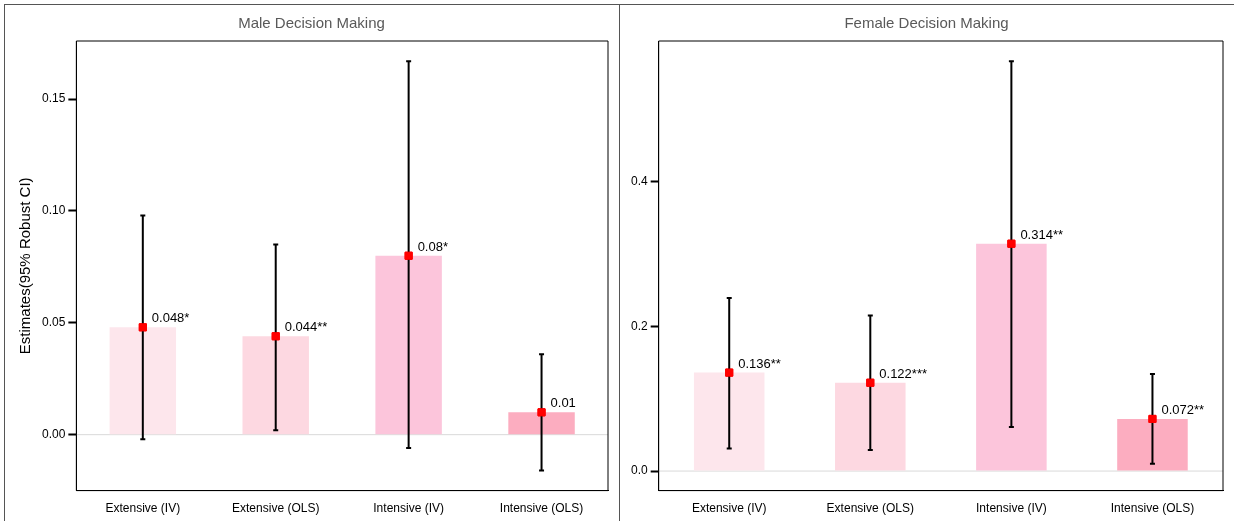 The image size is (1238, 525). Describe the element at coordinates (639, 180) in the screenshot. I see `y-tick-label: 0.4` at that location.